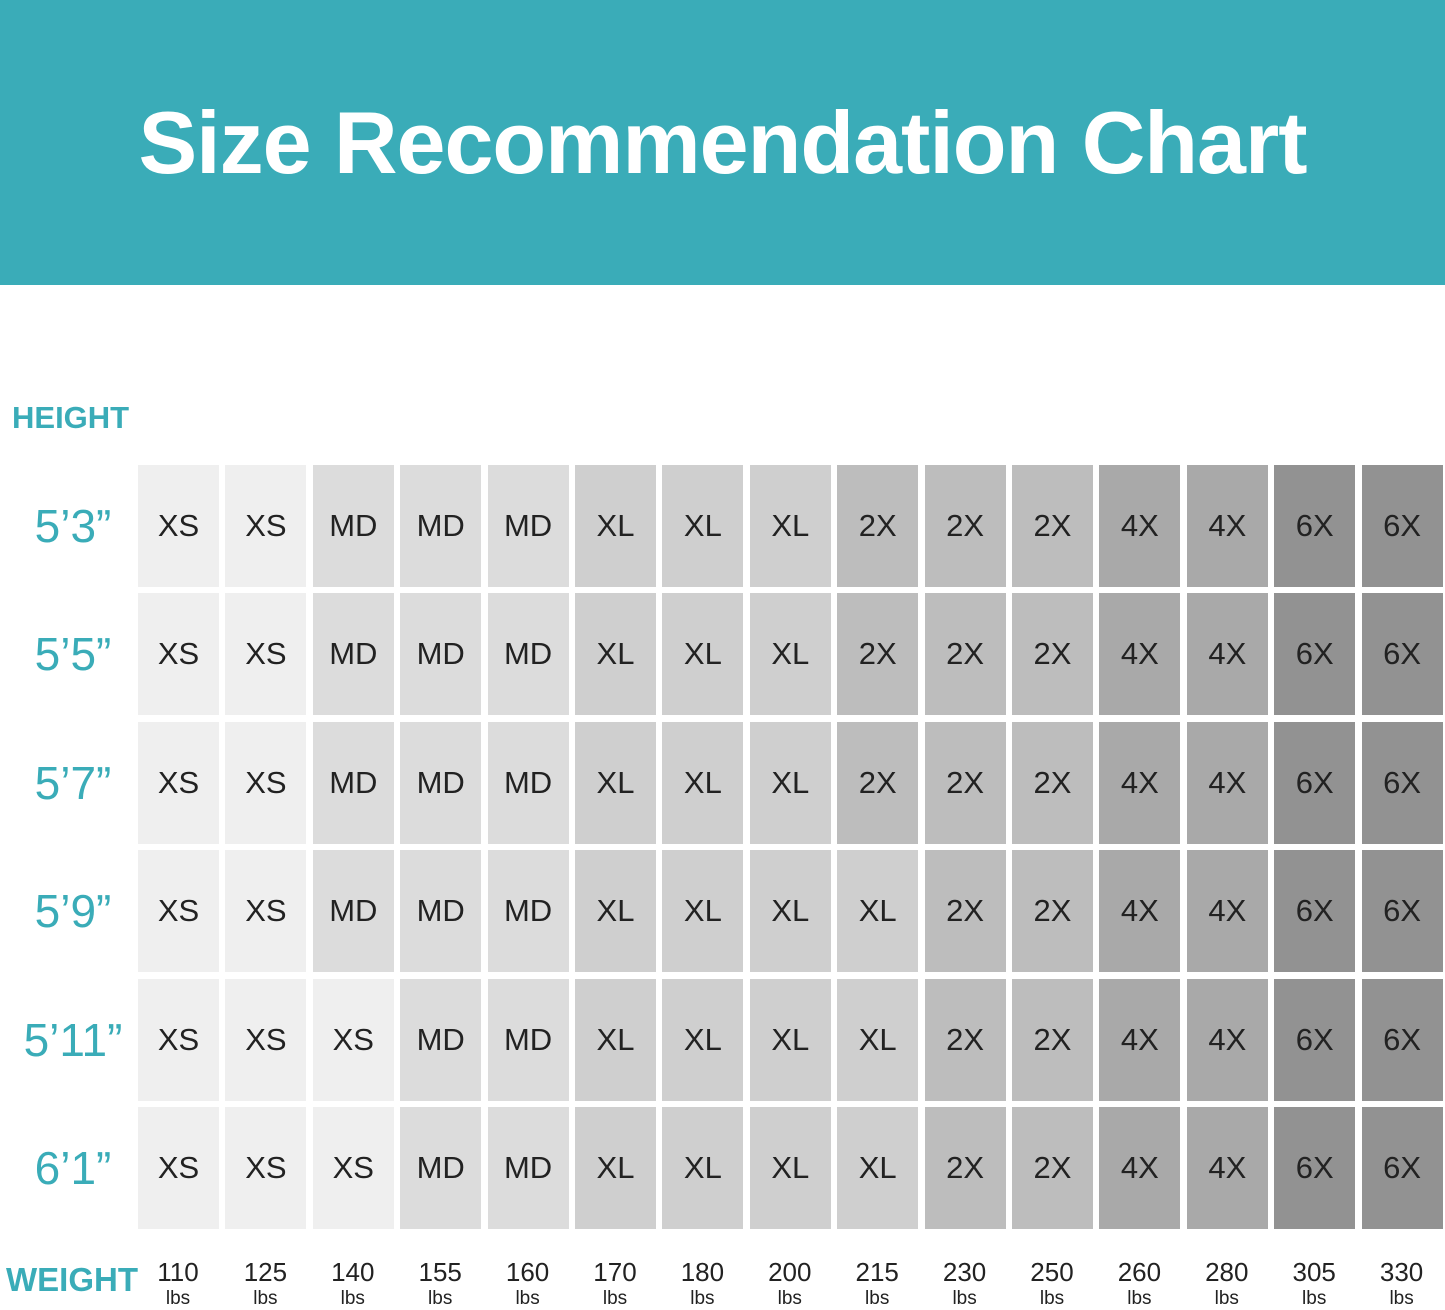 This screenshot has height=1310, width=1445. What do you see at coordinates (71, 417) in the screenshot?
I see `height-label: HEIGHT` at bounding box center [71, 417].